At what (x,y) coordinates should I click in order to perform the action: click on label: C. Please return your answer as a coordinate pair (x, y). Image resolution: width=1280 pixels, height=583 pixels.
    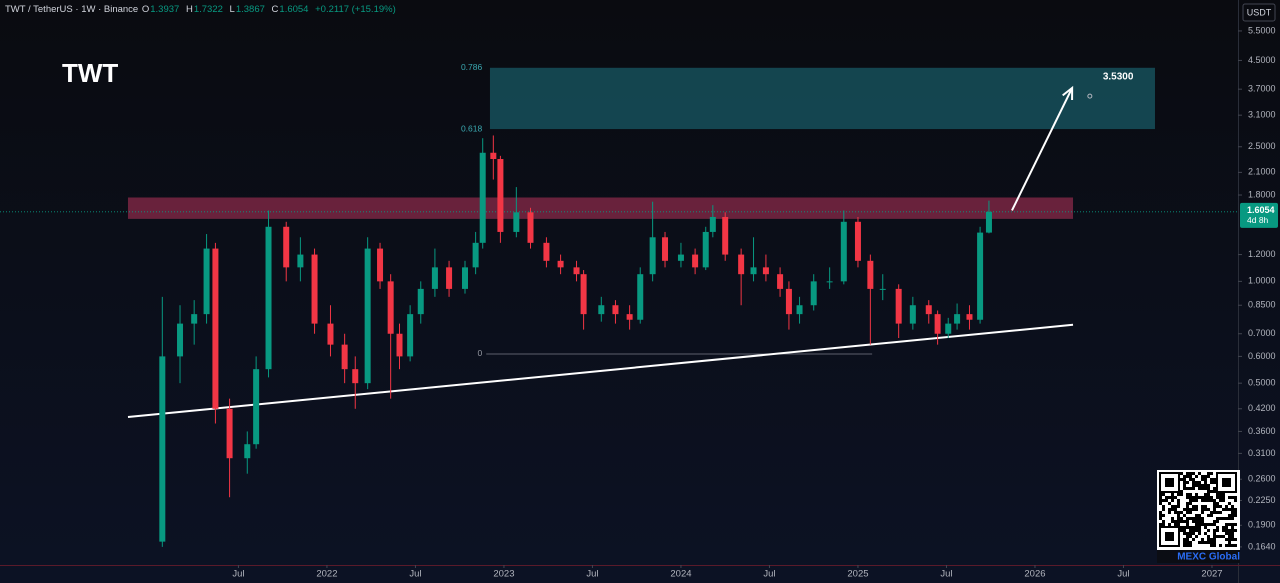
    Looking at the image, I should click on (275, 9).